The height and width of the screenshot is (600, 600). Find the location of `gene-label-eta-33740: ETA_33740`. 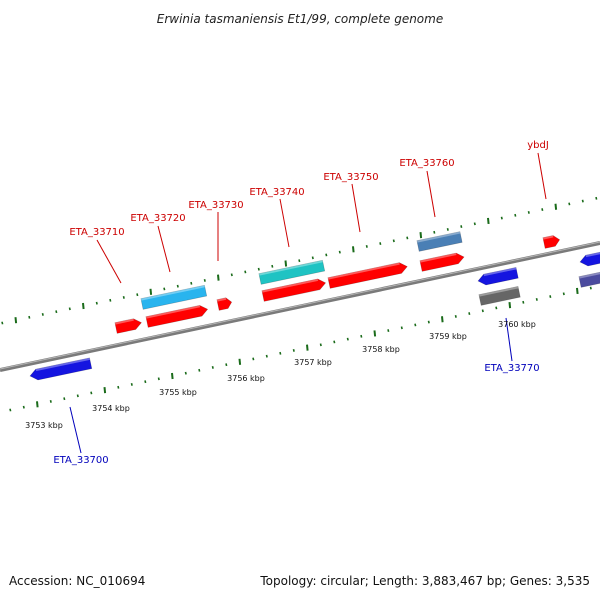

gene-label-eta-33740: ETA_33740 is located at coordinates (276, 192).